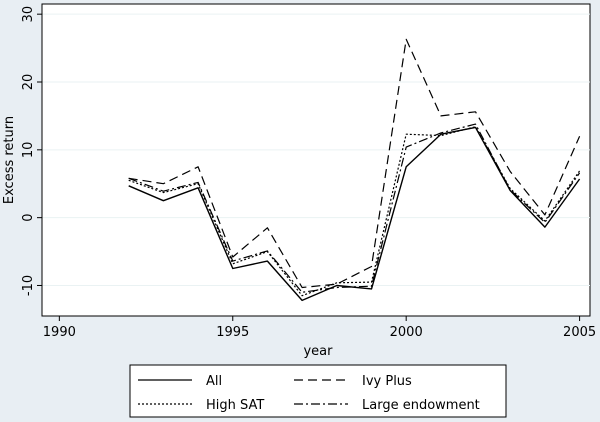  I want to click on legend-box, so click(318, 391).